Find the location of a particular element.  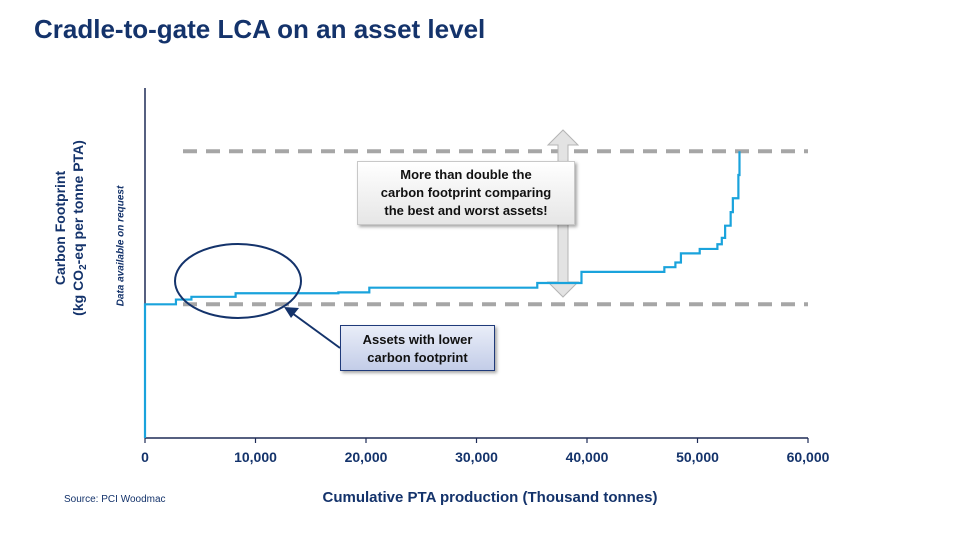

callout-line: carbon footprint comparing is located at coordinates (466, 192).